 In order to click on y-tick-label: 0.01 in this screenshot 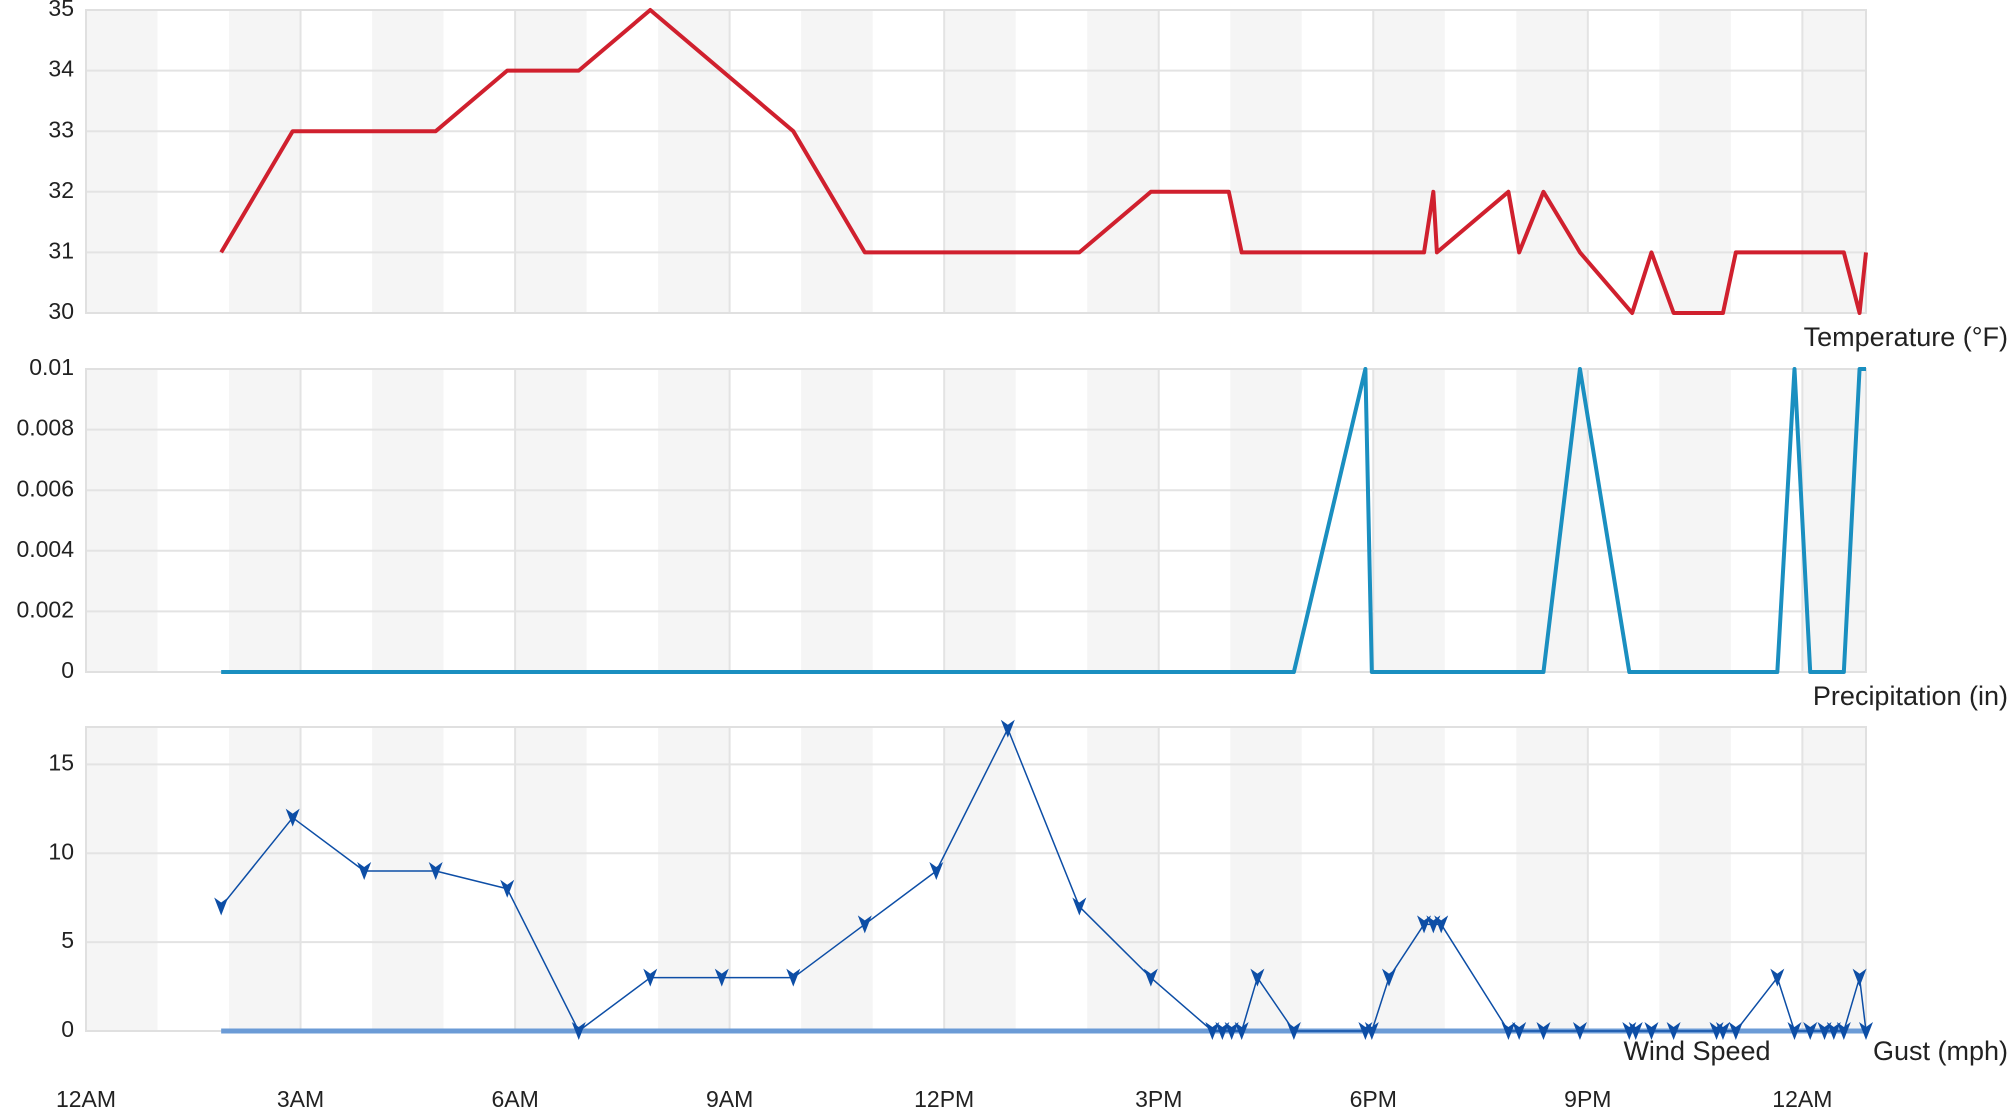, I will do `click(51, 367)`.